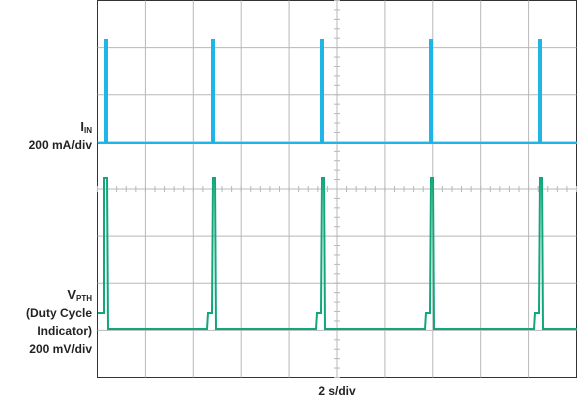 The image size is (579, 400). Describe the element at coordinates (88, 130) in the screenshot. I see `channel-name-sub: IN` at that location.